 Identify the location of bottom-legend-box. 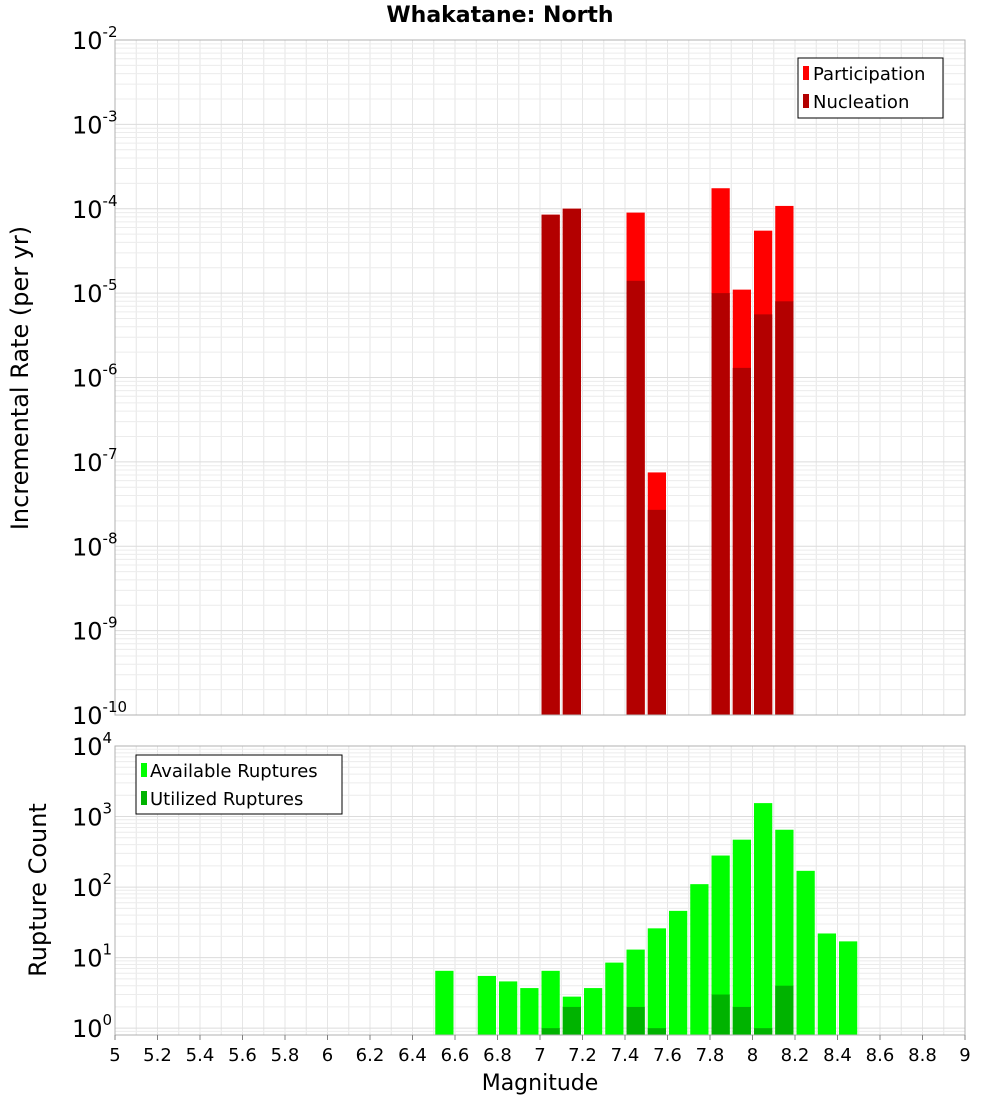
(239, 784).